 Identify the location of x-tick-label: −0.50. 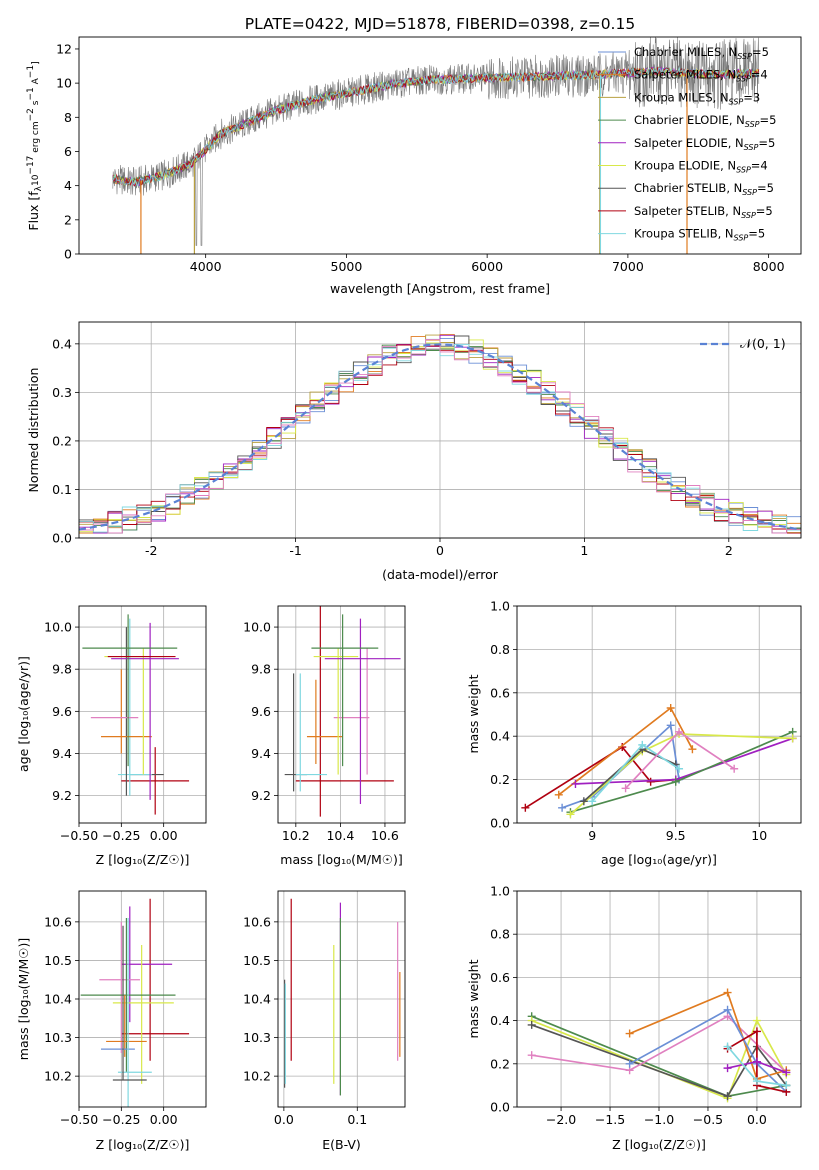
(79, 835).